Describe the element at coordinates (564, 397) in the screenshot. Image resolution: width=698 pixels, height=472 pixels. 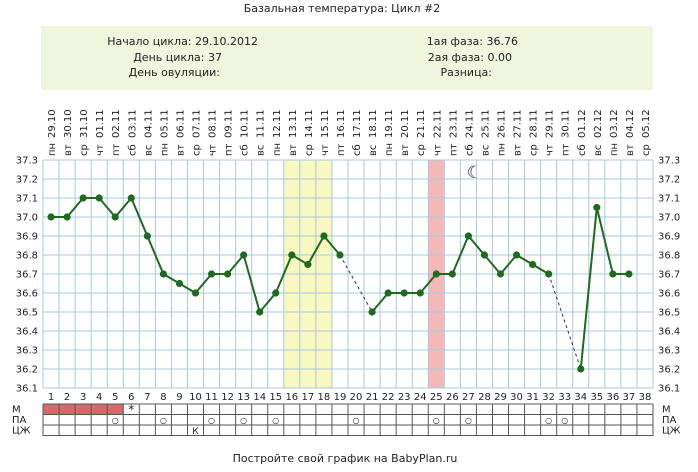
I see `x-day-number: 33` at that location.